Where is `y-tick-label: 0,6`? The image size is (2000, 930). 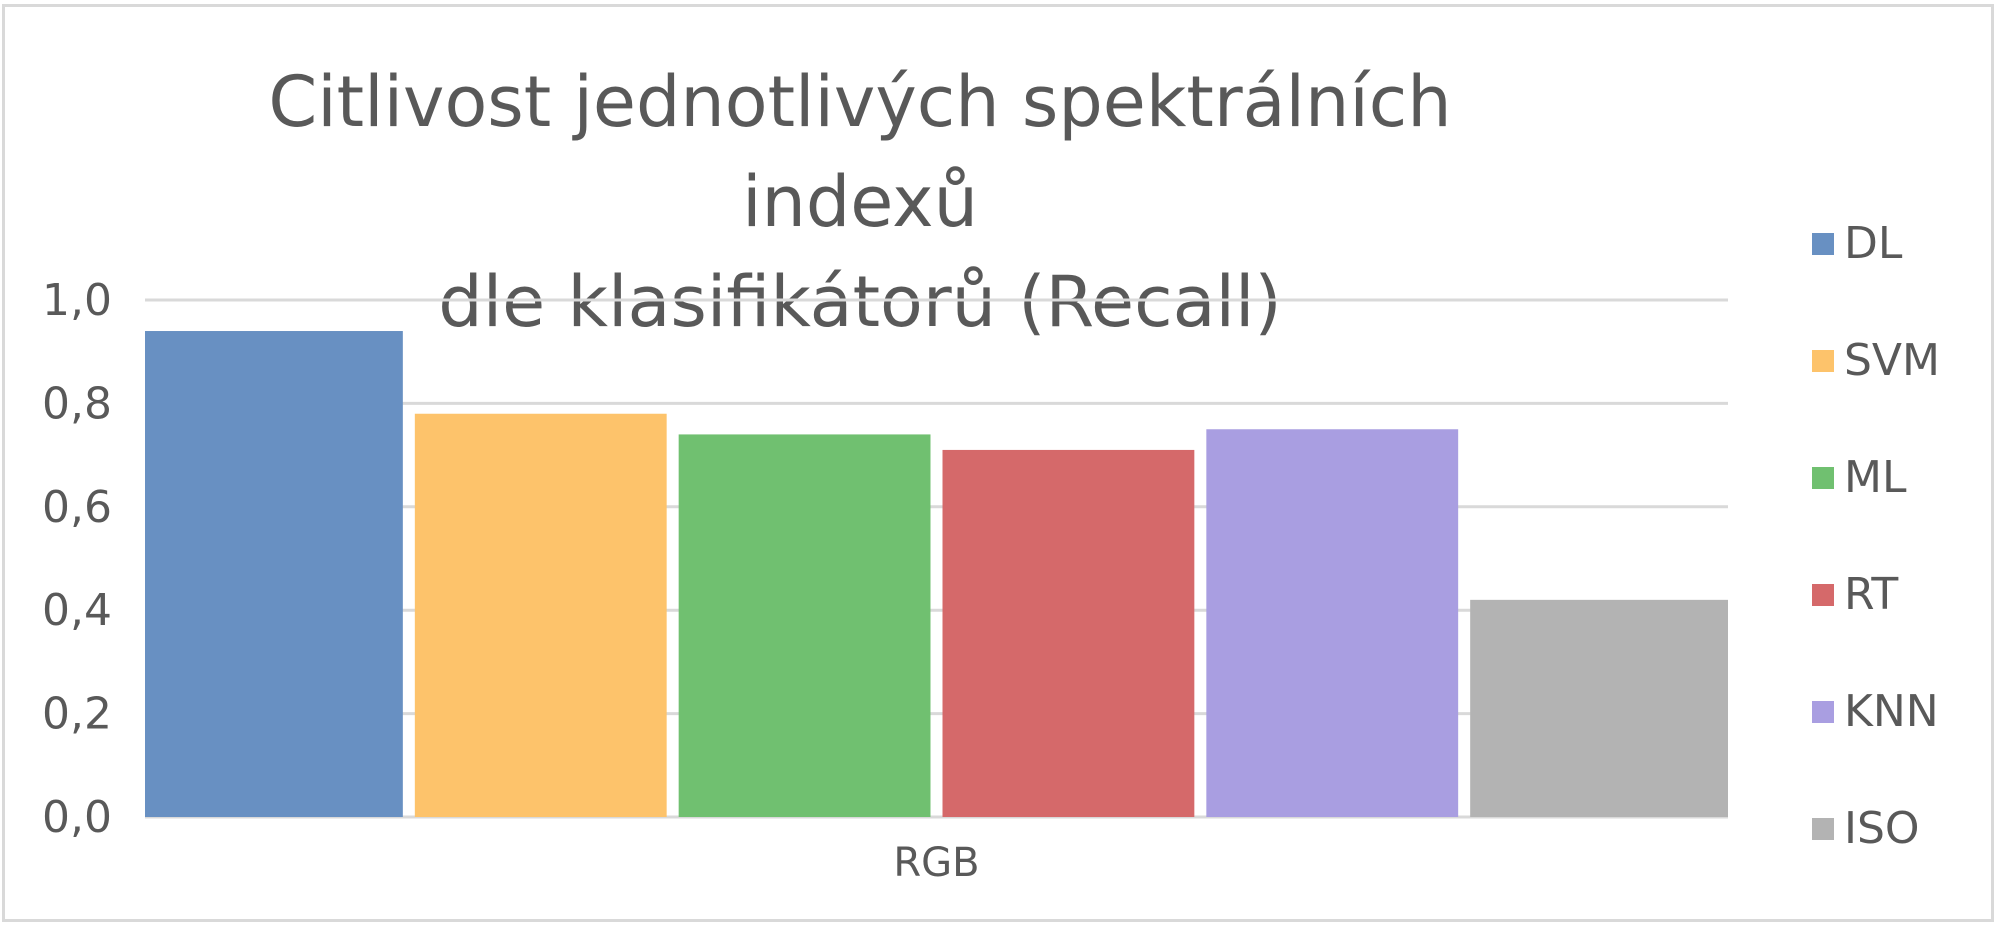
y-tick-label: 0,6 is located at coordinates (77, 507).